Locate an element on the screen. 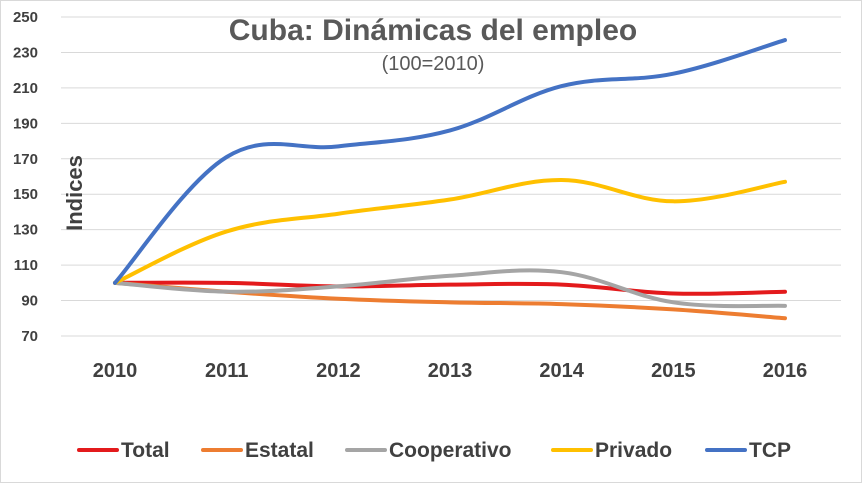 The height and width of the screenshot is (483, 862). x-tick-label: 2010 is located at coordinates (115, 371).